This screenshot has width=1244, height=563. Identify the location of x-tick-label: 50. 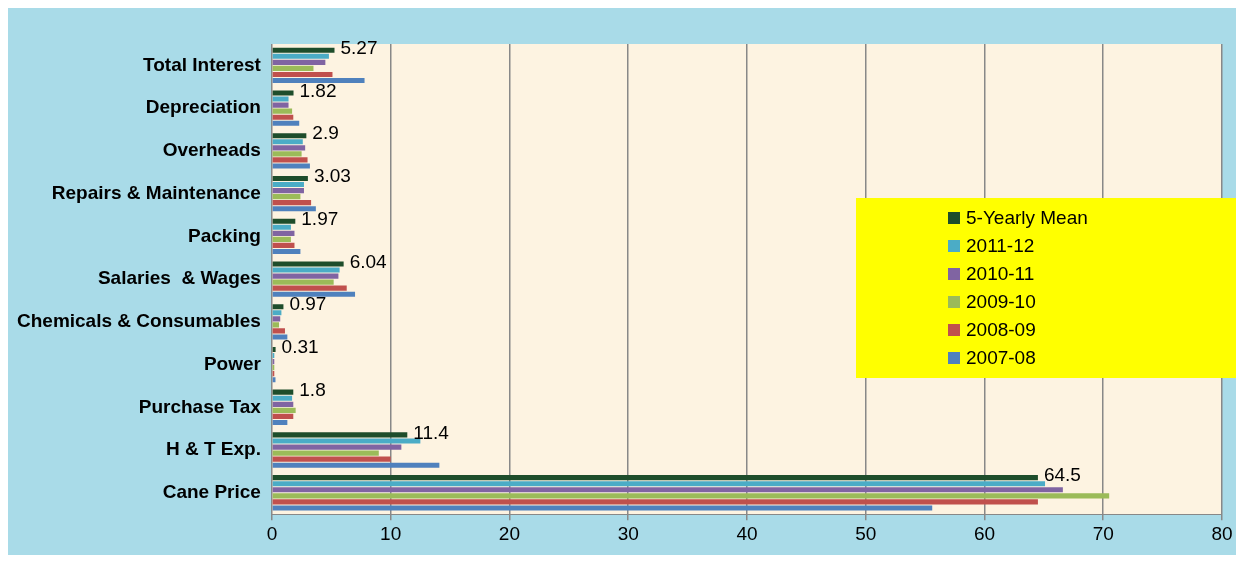
(866, 533).